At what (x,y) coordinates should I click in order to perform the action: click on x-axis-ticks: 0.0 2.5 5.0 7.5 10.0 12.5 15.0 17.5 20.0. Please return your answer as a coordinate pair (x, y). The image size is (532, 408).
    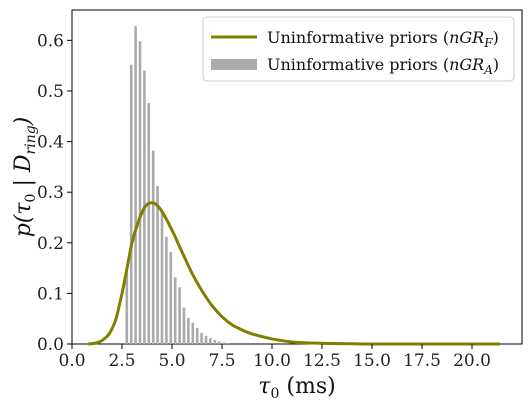
    Looking at the image, I should click on (274, 357).